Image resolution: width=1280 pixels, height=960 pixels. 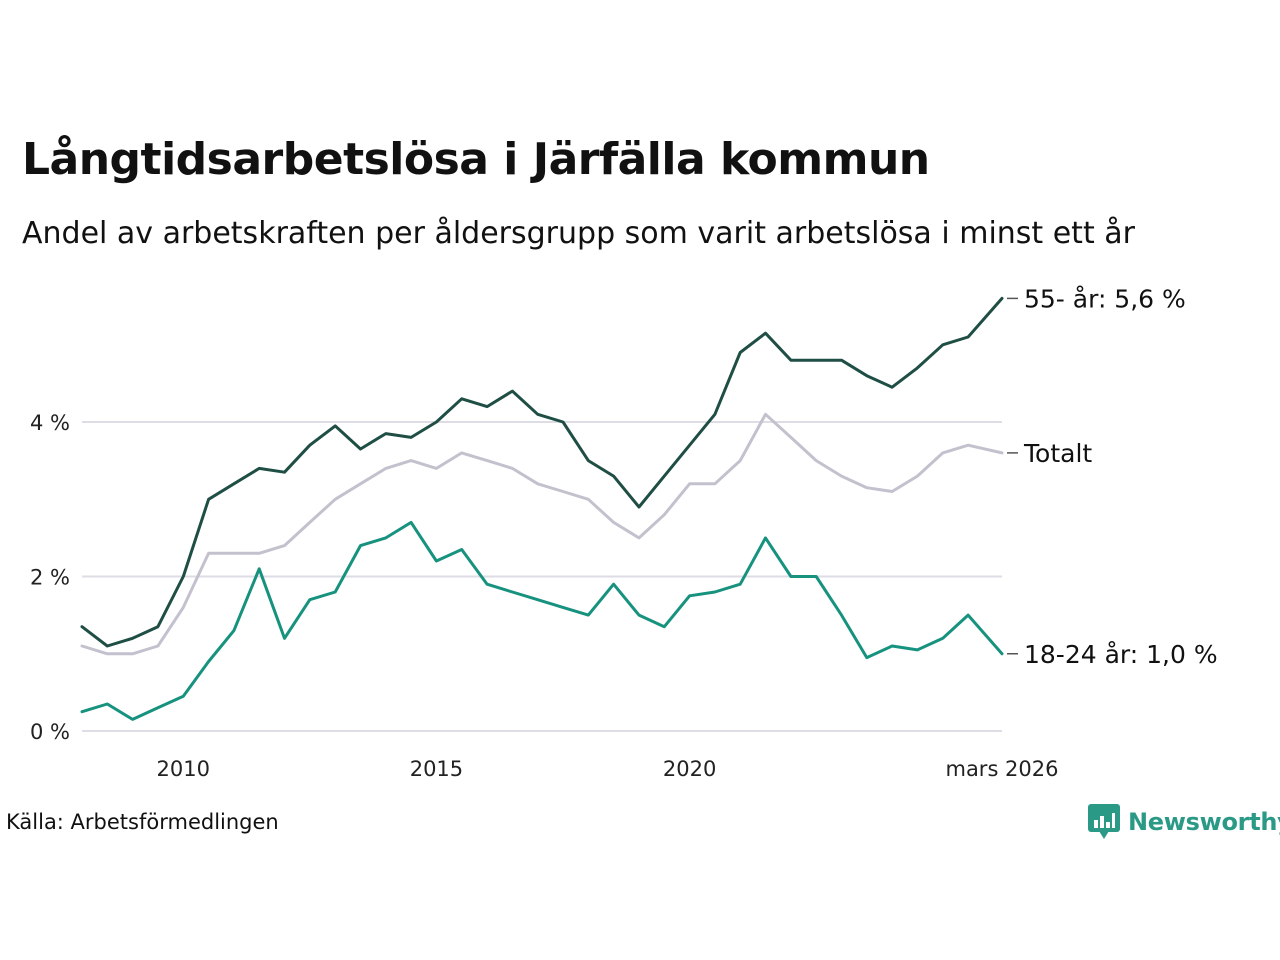 I want to click on series-0-end-label: 55- år: 5,6 %, so click(x=1105, y=298).